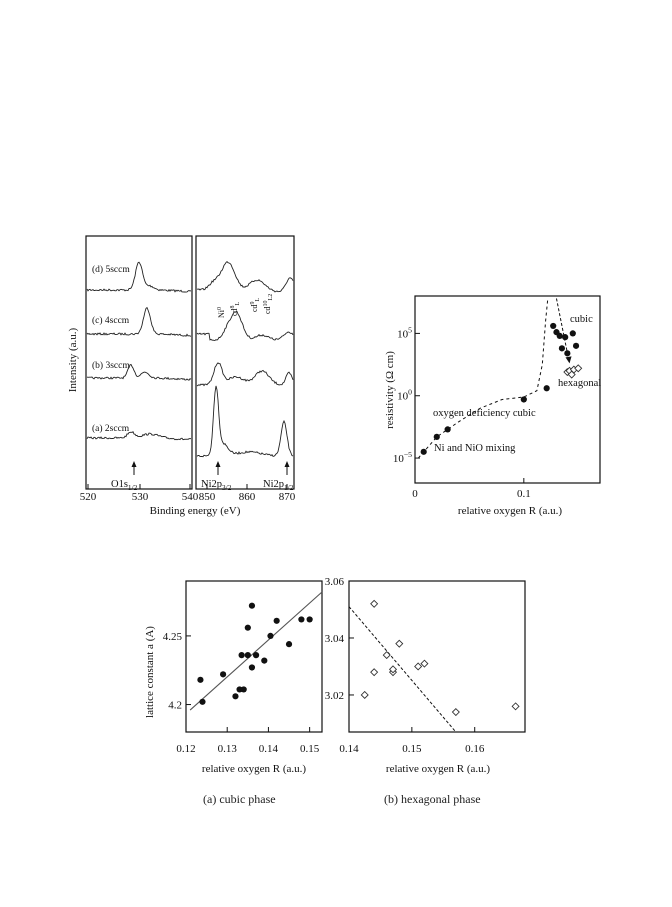  Describe the element at coordinates (73, 359) in the screenshot. I see `xps-y-axis-label: Intensity (a.u.)` at that location.